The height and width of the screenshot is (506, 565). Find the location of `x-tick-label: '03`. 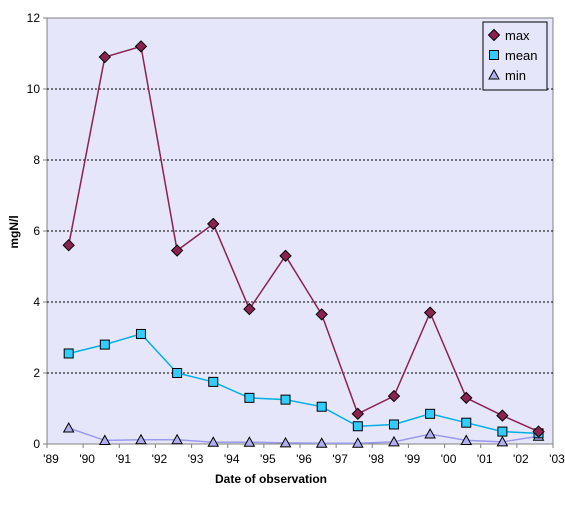

x-tick-label: '03 is located at coordinates (557, 459).